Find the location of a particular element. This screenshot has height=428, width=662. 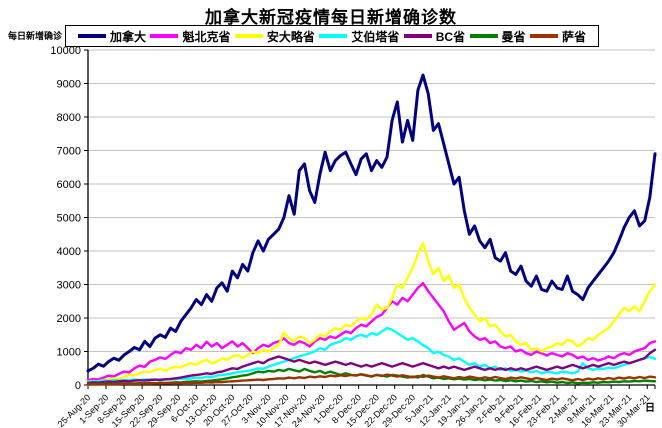

svg-text: 9000 is located at coordinates (69, 85).